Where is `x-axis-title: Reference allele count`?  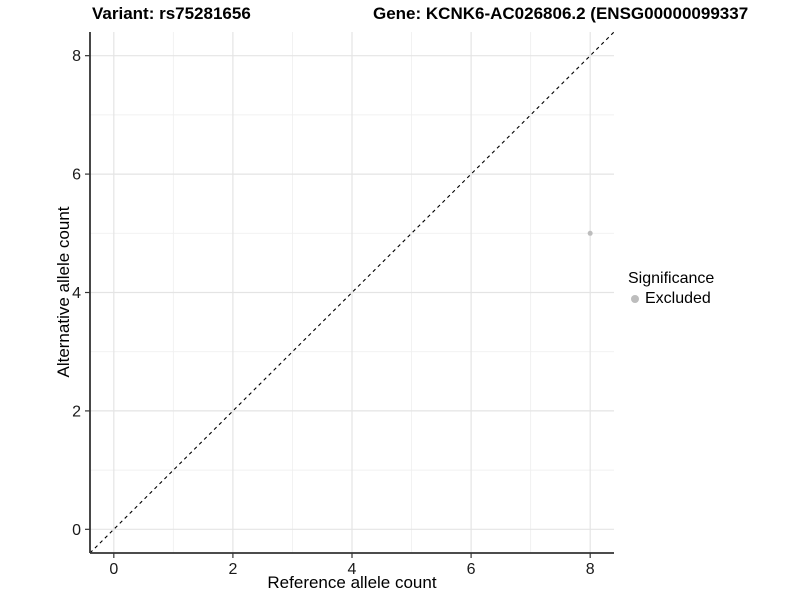
x-axis-title: Reference allele count is located at coordinates (352, 582).